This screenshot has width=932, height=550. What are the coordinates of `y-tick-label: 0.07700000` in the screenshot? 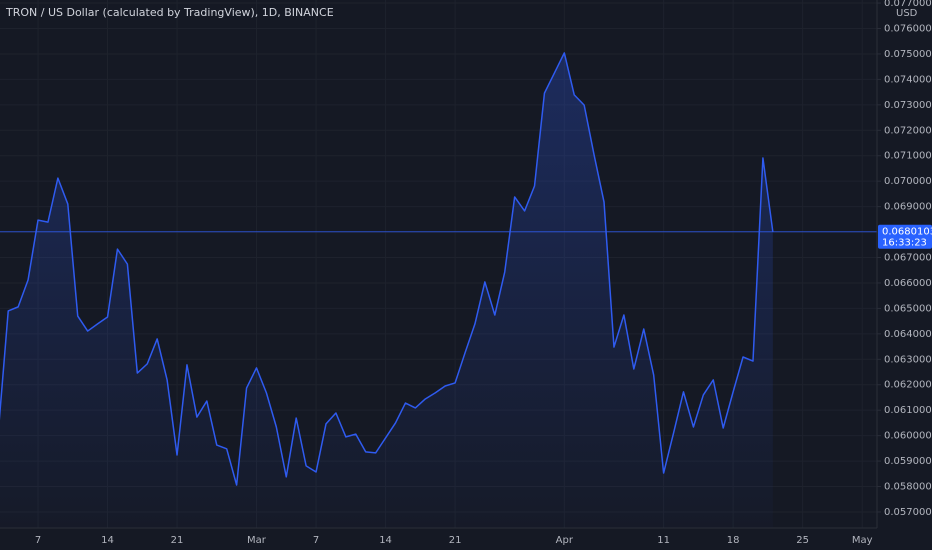 It's located at (908, 4).